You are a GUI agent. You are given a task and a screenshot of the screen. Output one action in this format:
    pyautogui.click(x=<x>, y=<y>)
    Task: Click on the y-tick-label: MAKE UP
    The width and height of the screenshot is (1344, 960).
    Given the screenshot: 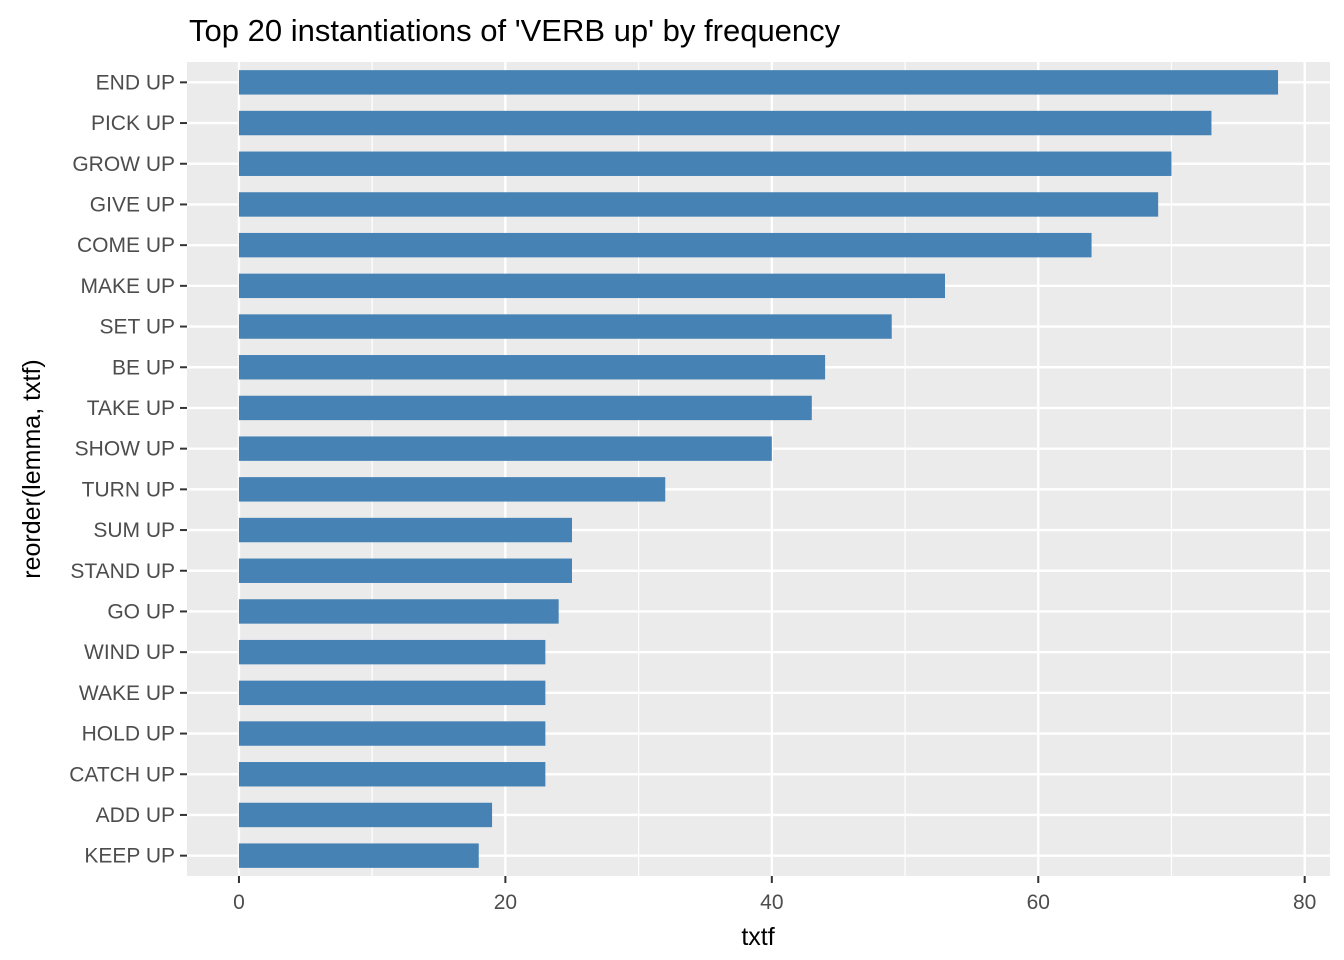 What is the action you would take?
    pyautogui.click(x=127, y=286)
    